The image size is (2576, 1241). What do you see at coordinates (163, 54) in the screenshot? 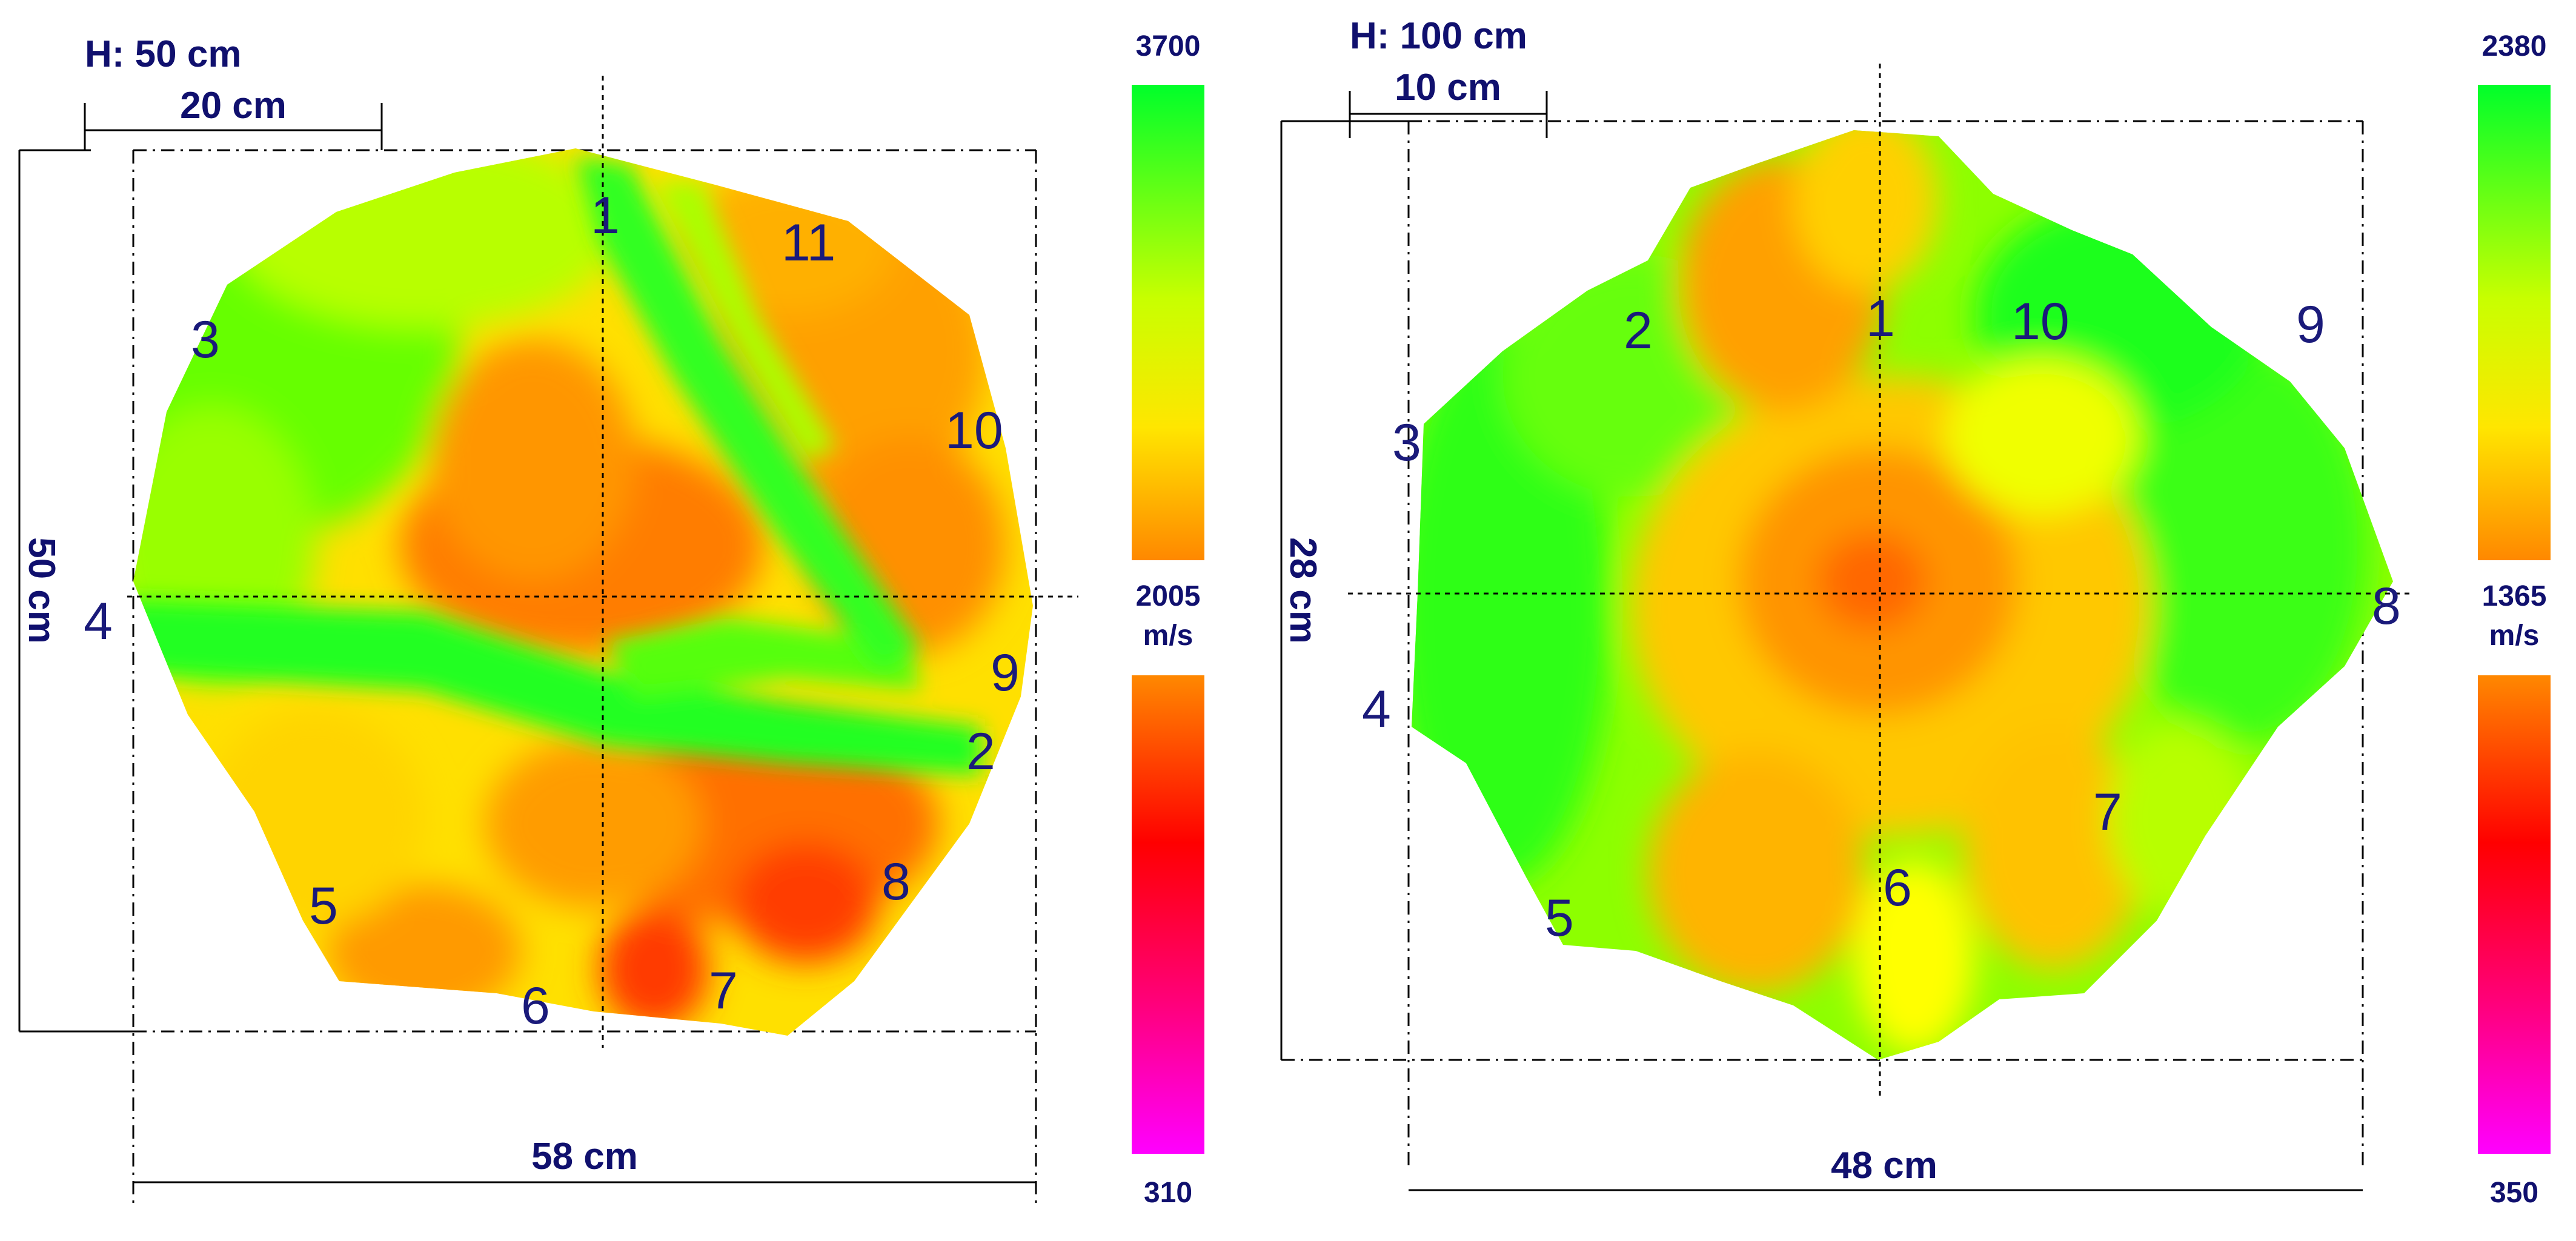
I see `height-label-left: H: 50 cm` at bounding box center [163, 54].